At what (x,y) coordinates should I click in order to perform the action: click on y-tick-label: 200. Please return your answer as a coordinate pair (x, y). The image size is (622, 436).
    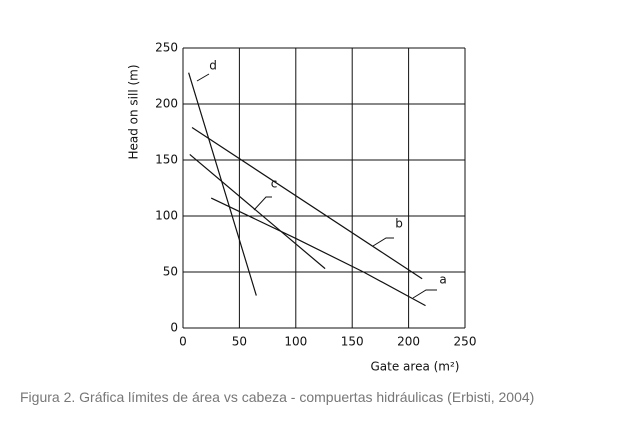
    Looking at the image, I should click on (166, 104).